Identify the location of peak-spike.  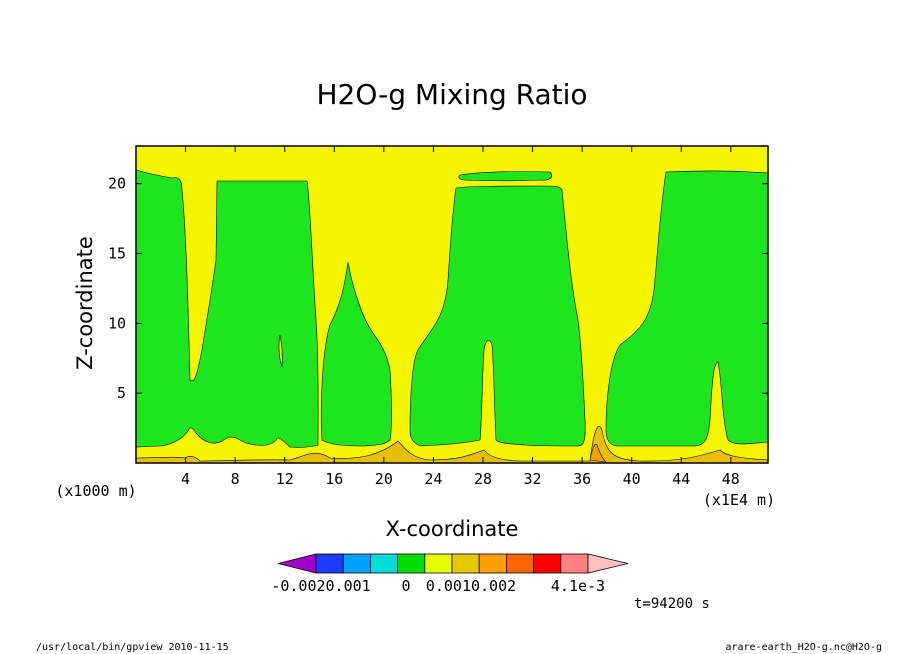
(598, 453).